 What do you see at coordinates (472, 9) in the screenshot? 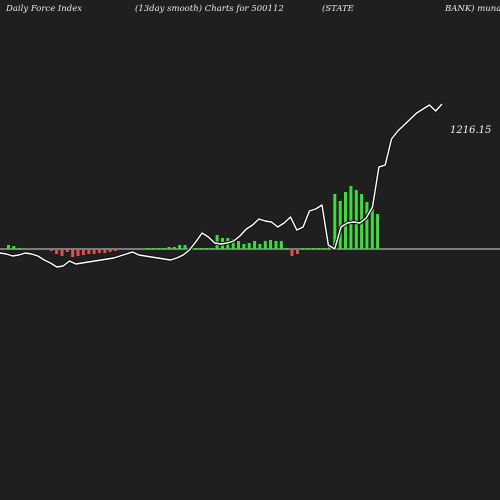
I see `company-title-close: BANK) munafa` at bounding box center [472, 9].